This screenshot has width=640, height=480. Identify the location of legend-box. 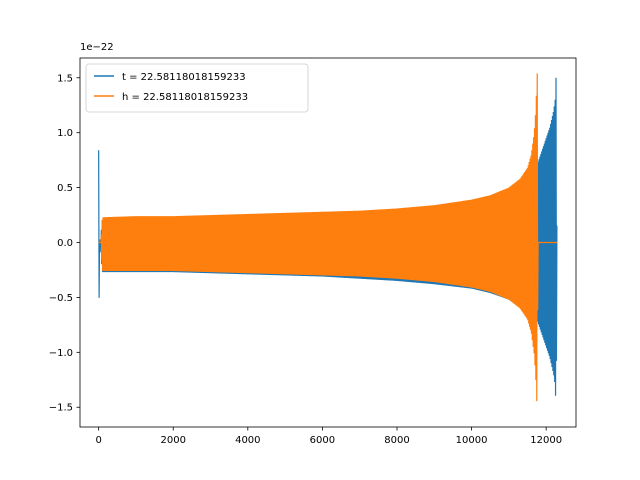
(197, 88).